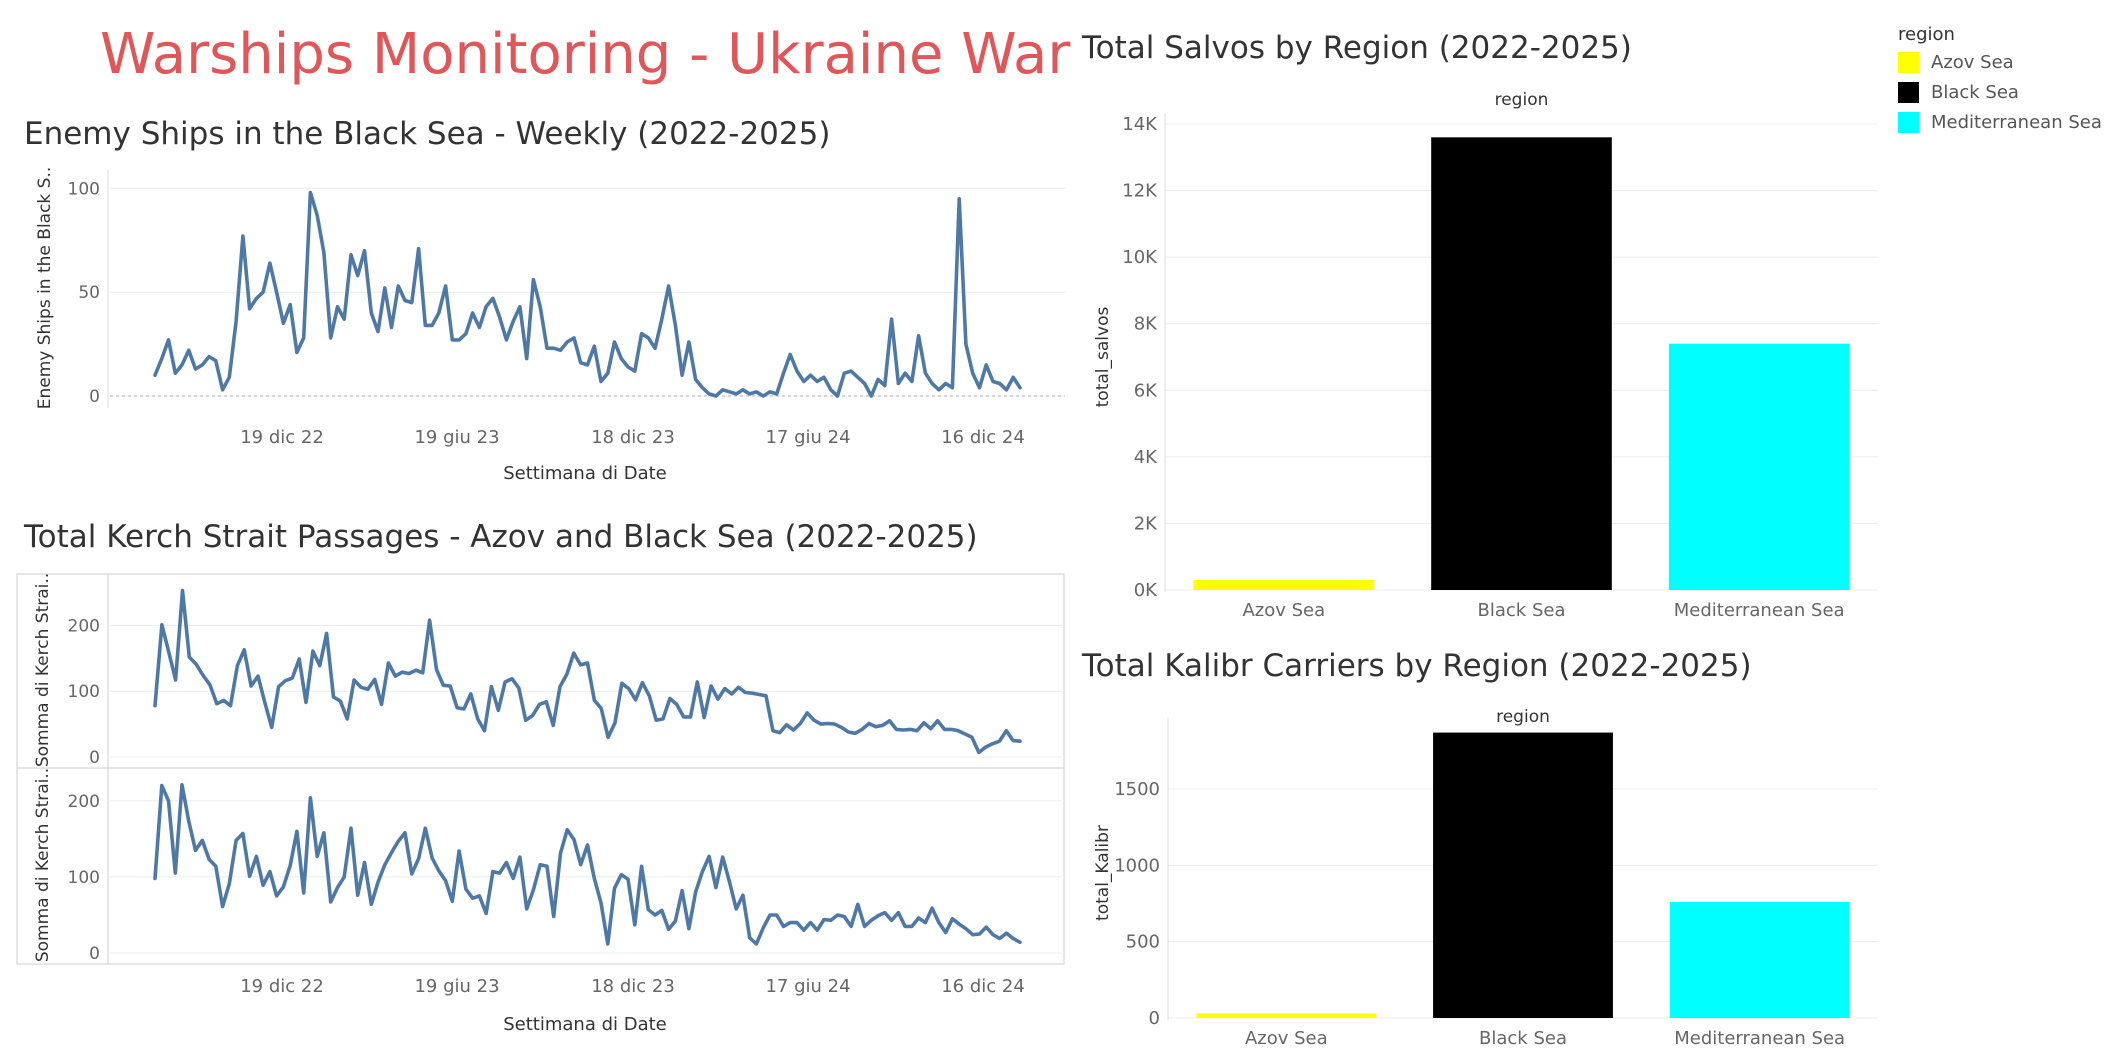 The image size is (2115, 1058). Describe the element at coordinates (1523, 717) in the screenshot. I see `kalibr-column-header: region` at that location.